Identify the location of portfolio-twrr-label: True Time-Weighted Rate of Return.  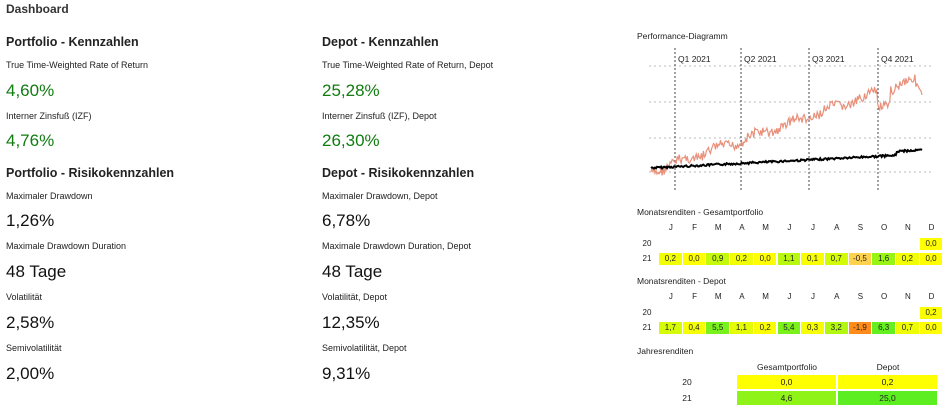
(77, 65).